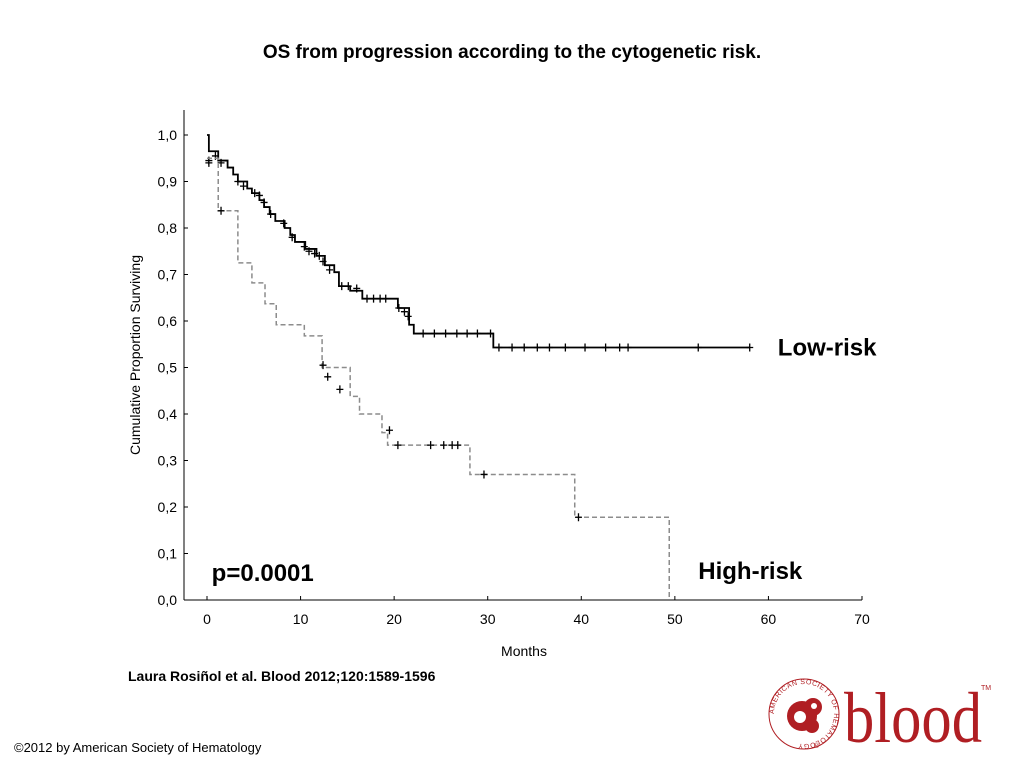 This screenshot has height=768, width=1024. I want to click on annotation-p-0-0001: p=0.0001, so click(263, 573).